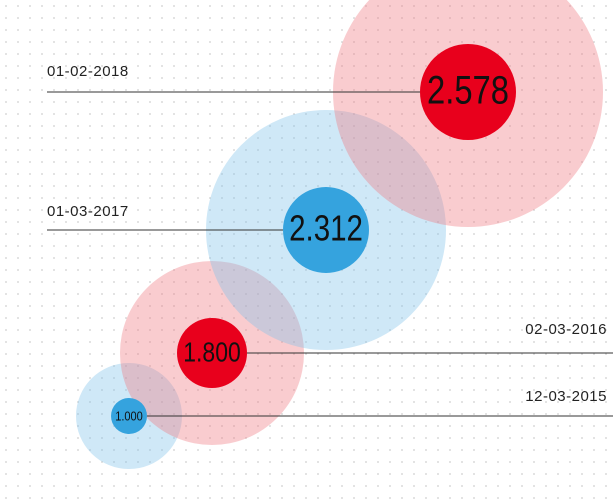  What do you see at coordinates (566, 396) in the screenshot?
I see `date-label: 12-03-2015` at bounding box center [566, 396].